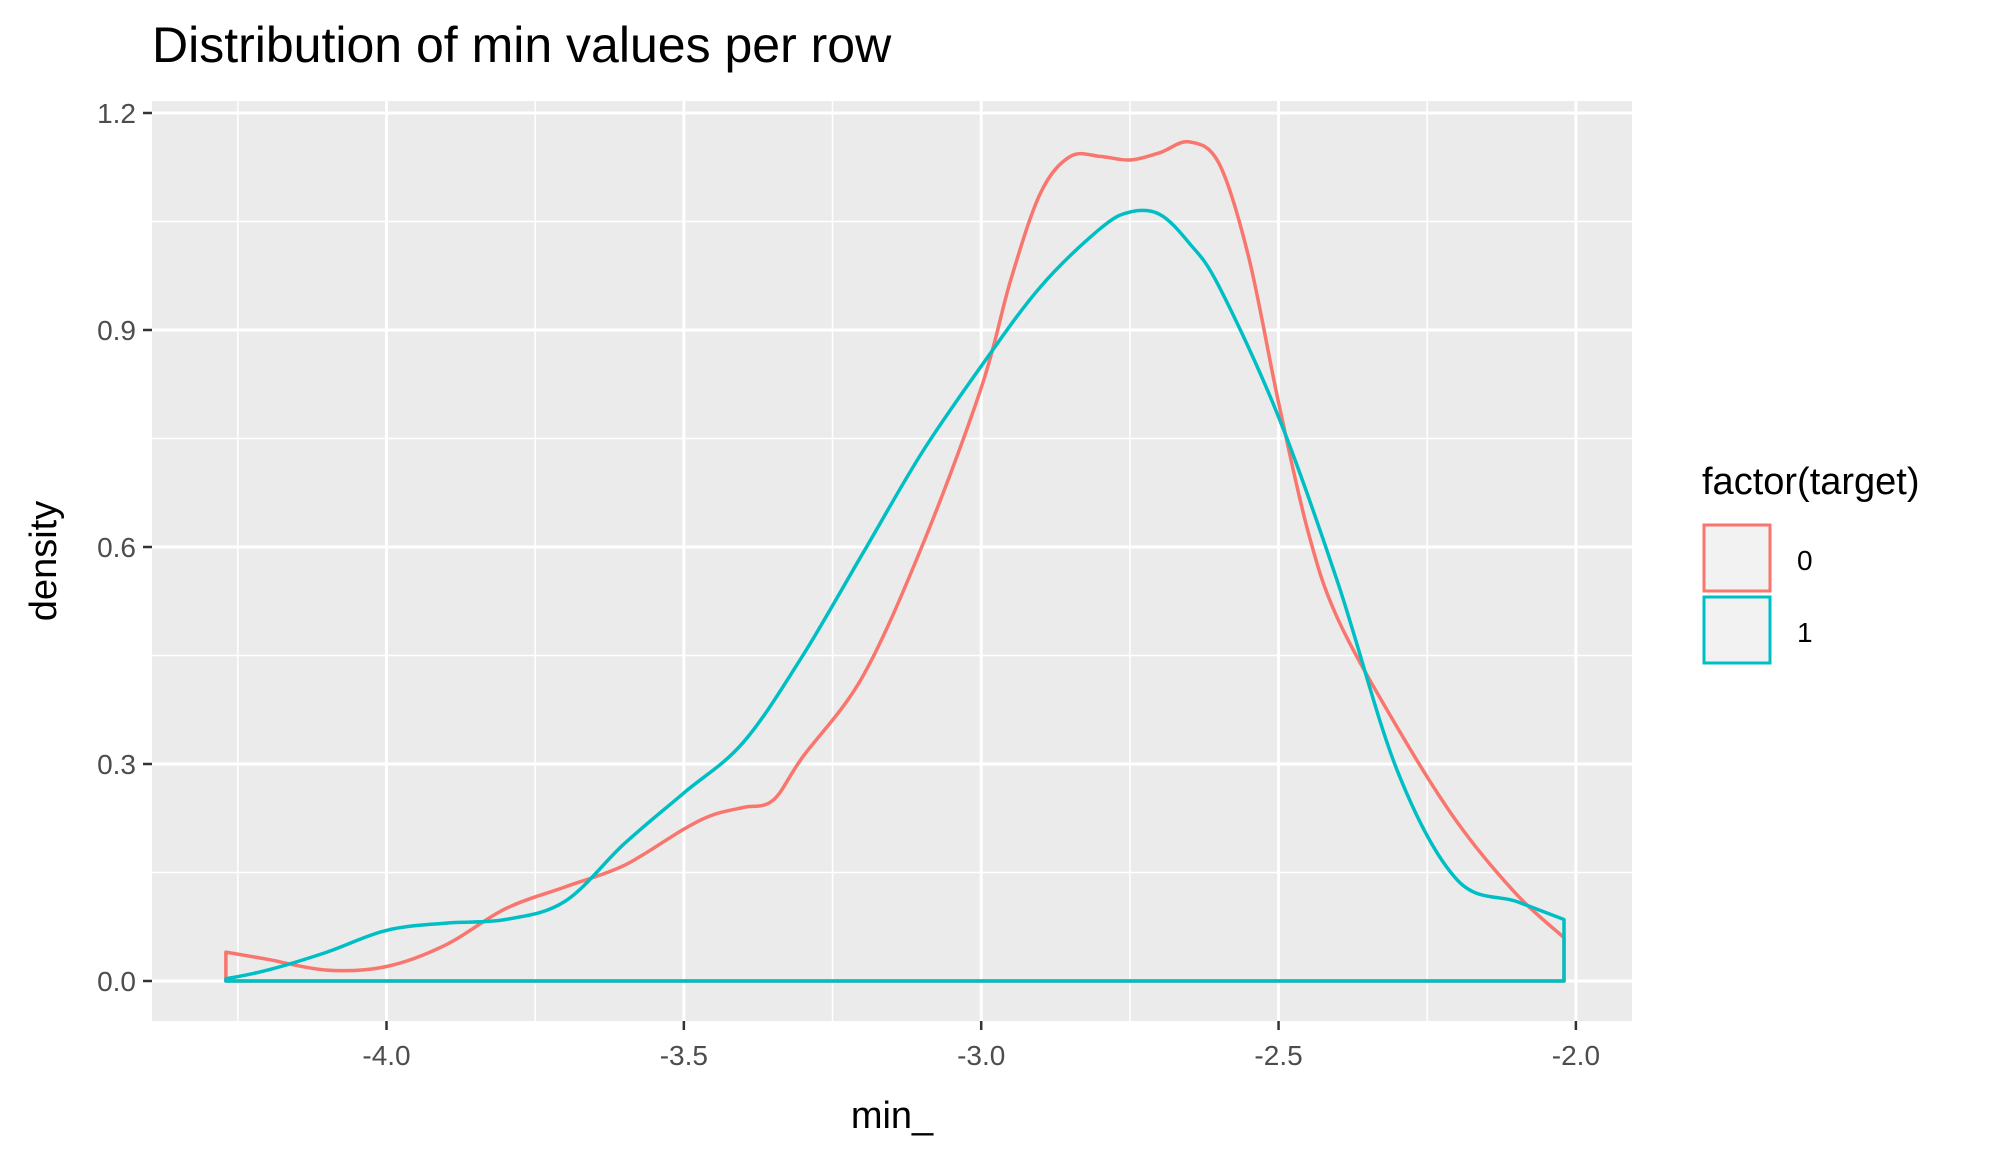 This screenshot has height=1153, width=1993. Describe the element at coordinates (116, 547) in the screenshot. I see `y-tick-label: 0.6` at that location.